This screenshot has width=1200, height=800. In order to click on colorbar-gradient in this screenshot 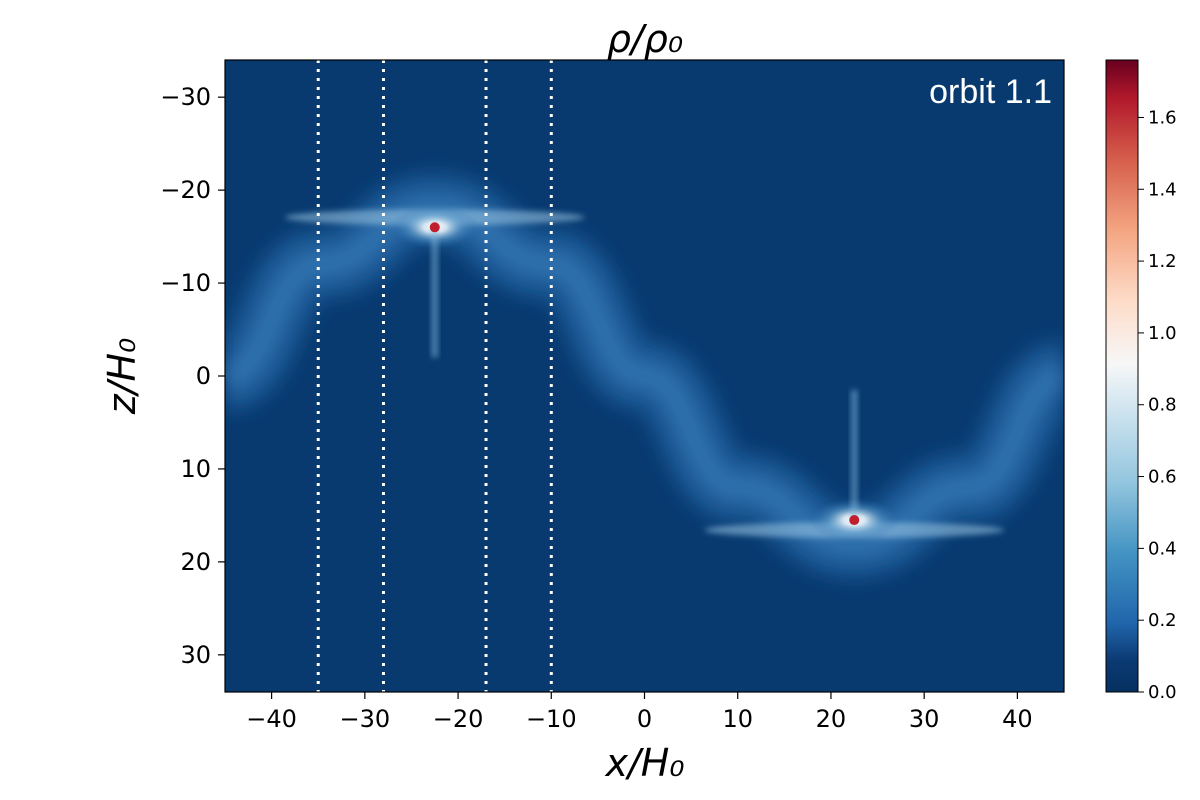, I will do `click(1122, 376)`.